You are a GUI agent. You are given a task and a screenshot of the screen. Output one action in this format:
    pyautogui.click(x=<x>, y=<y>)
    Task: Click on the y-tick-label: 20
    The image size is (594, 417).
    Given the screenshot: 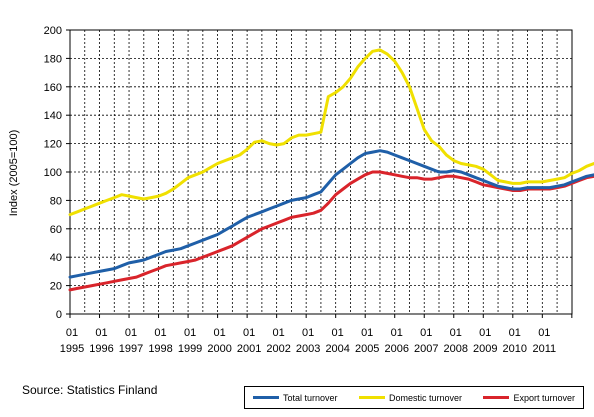 What is the action you would take?
    pyautogui.click(x=56, y=287)
    